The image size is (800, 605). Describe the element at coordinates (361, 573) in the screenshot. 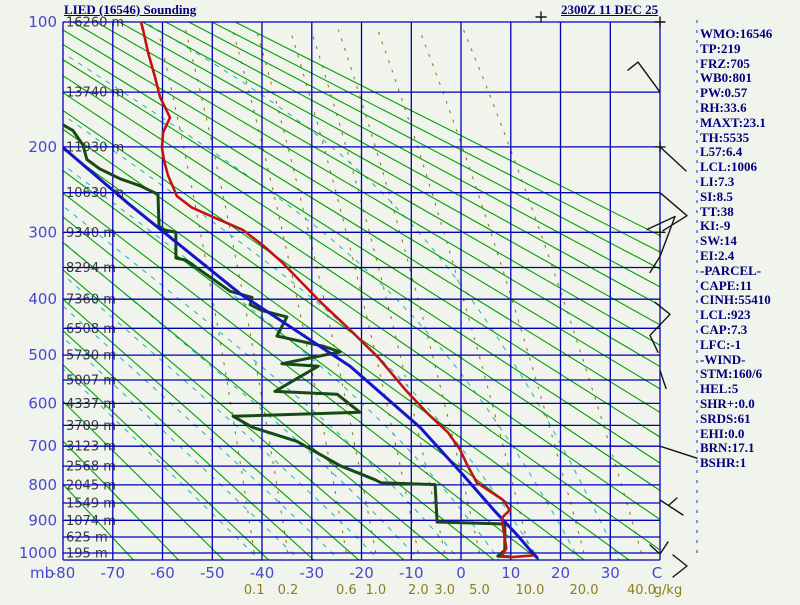

I see `temperature-tick-label: -20` at that location.